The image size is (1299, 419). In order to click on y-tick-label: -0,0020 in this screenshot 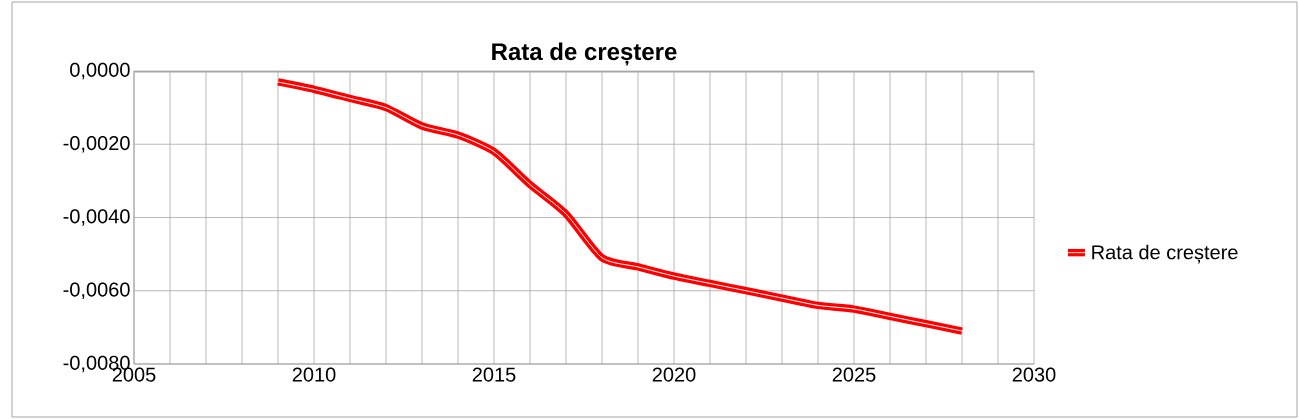, I will do `click(96, 144)`.